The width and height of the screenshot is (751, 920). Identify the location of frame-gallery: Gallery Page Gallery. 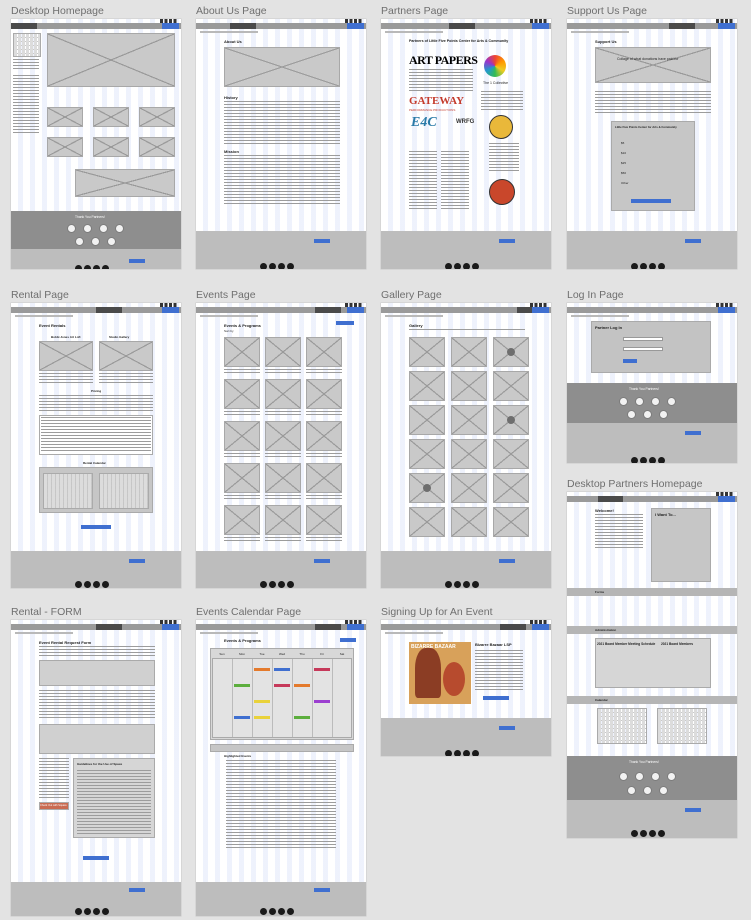
(466, 439).